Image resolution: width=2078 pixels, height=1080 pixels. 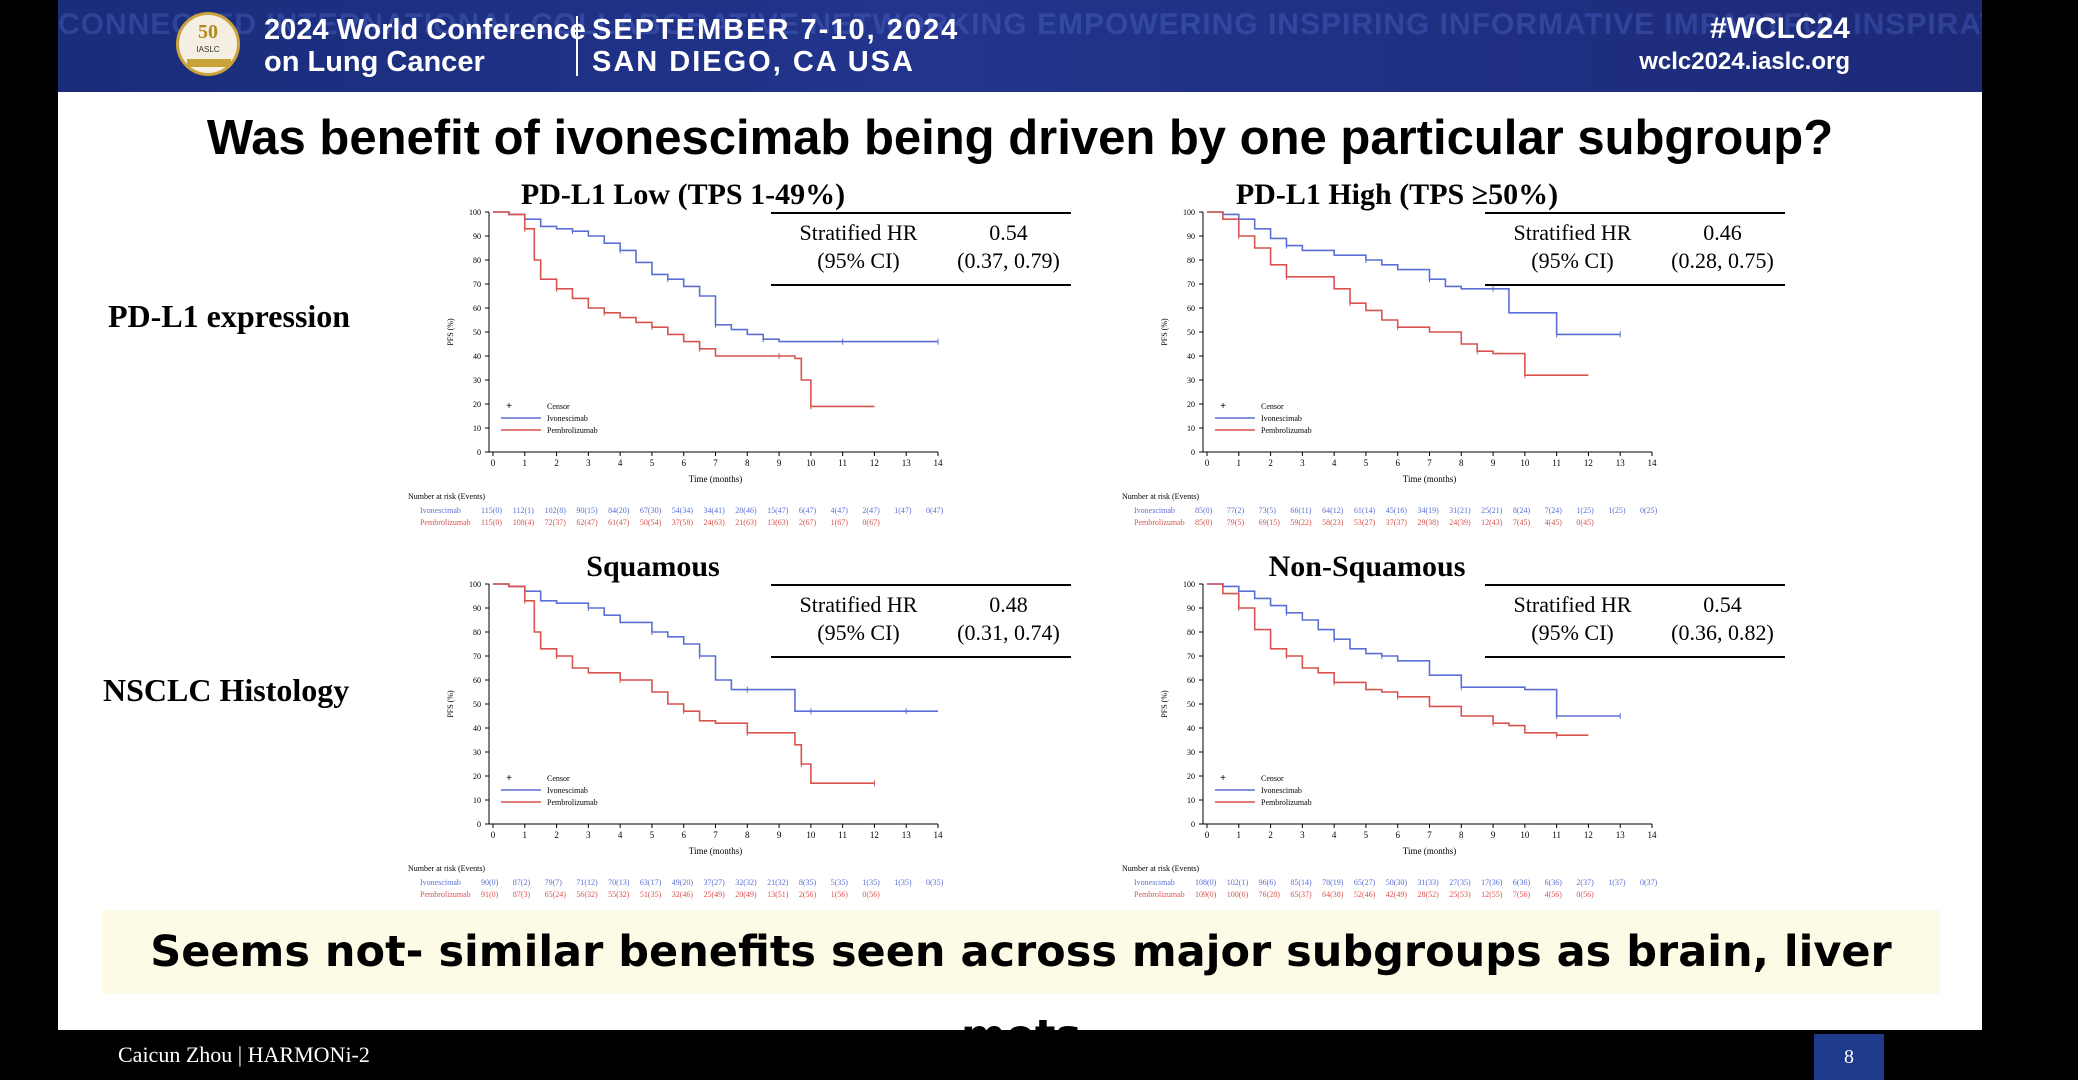 What do you see at coordinates (1492, 510) in the screenshot?
I see `risk-cell: 25(21)` at bounding box center [1492, 510].